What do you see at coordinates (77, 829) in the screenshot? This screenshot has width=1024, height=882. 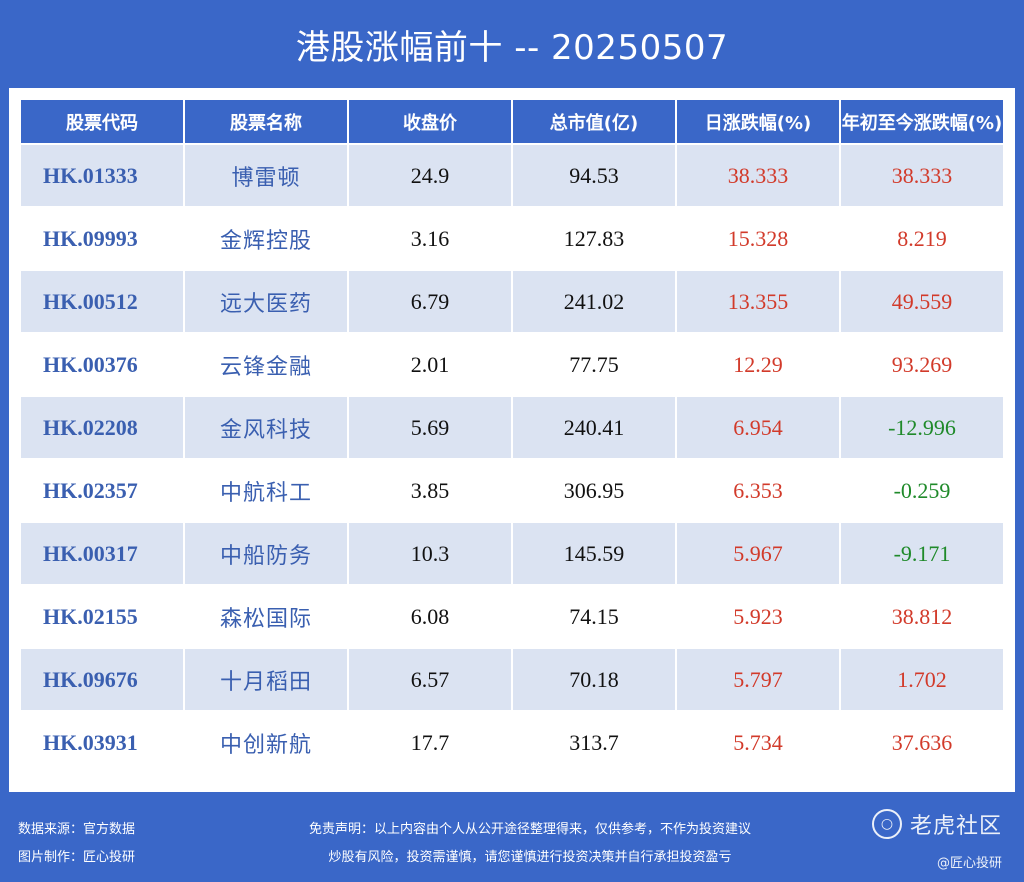 I see `data-source: 数据来源：官方数据` at bounding box center [77, 829].